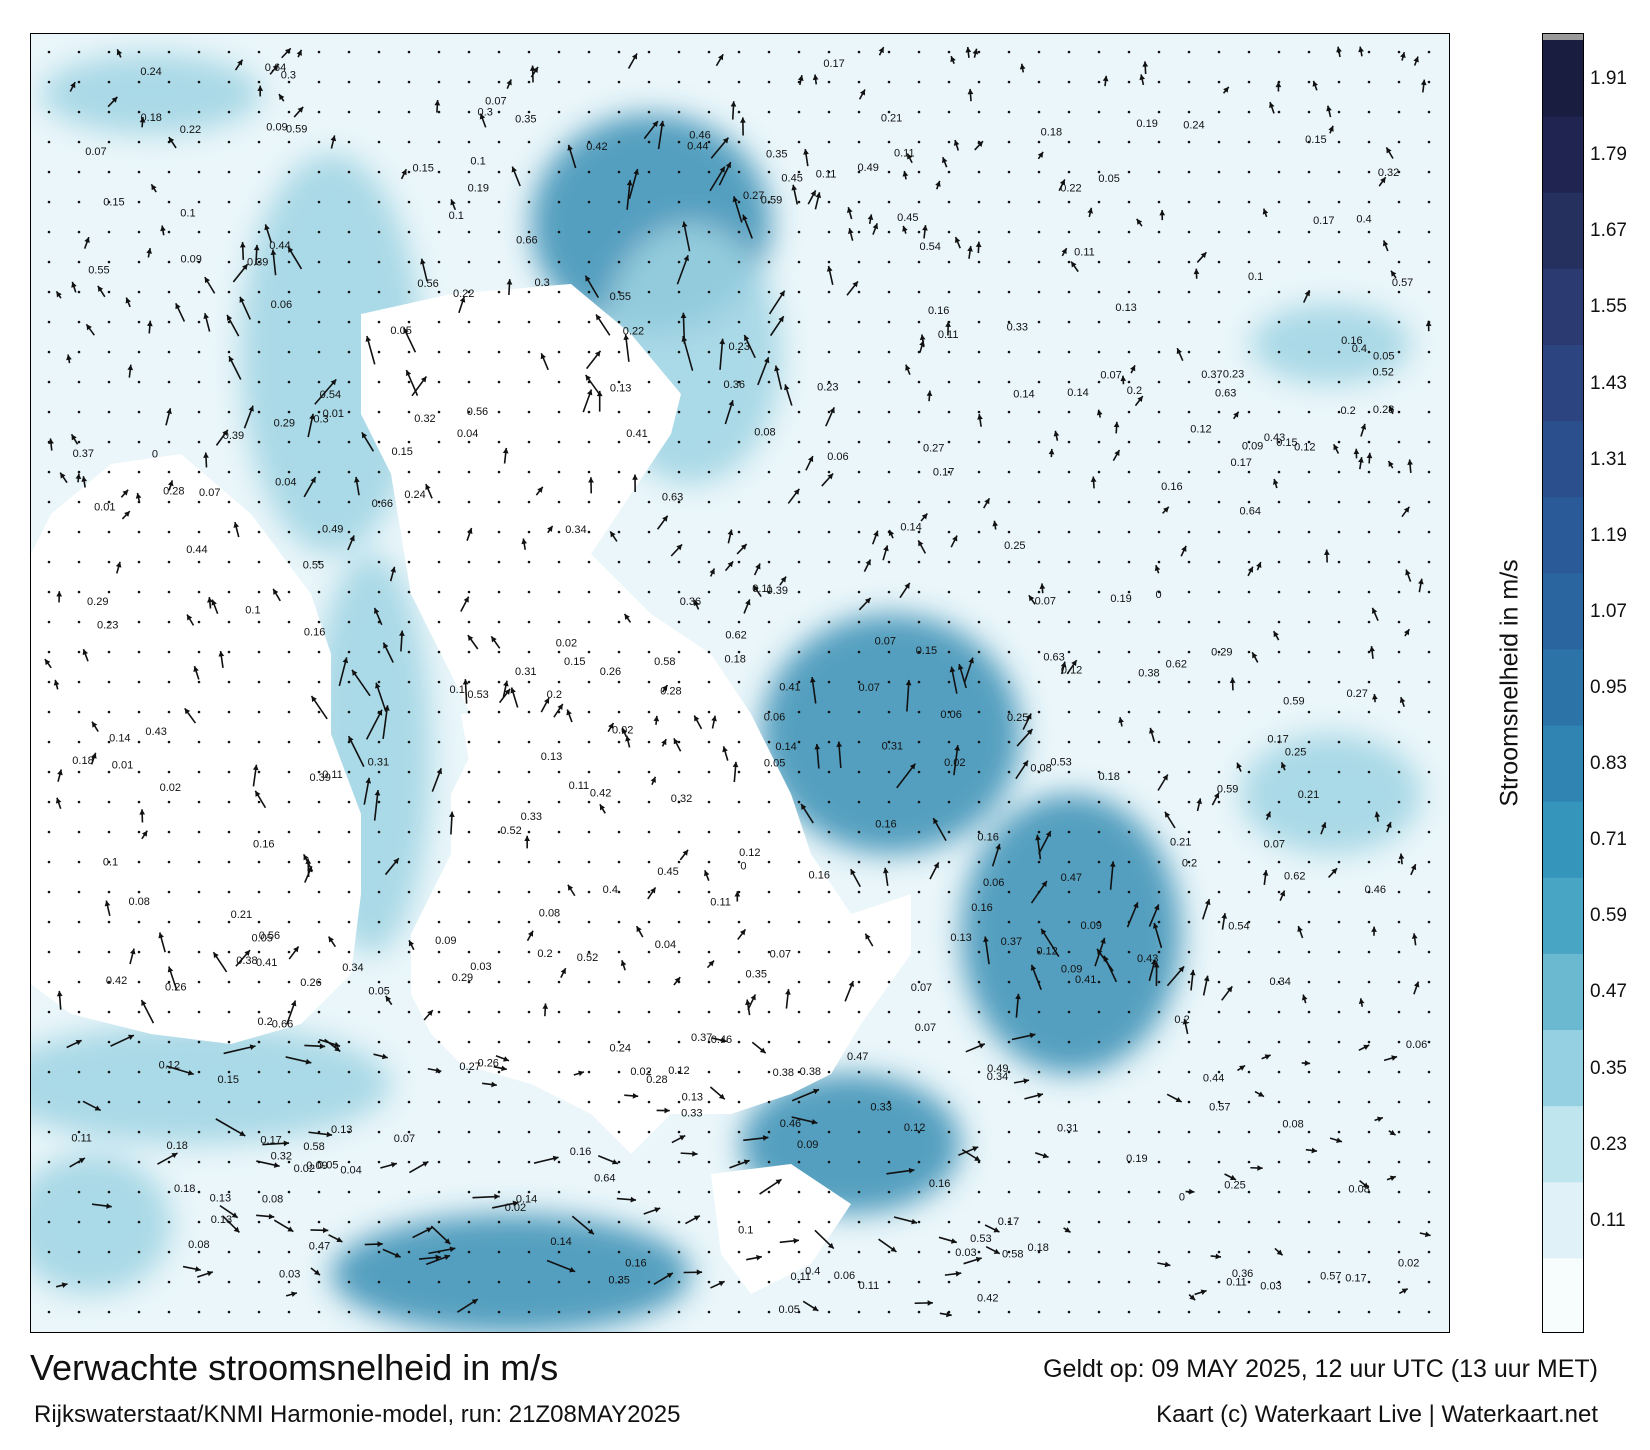  Describe the element at coordinates (282, 1024) in the screenshot. I see `velocity-label: 0.66` at that location.